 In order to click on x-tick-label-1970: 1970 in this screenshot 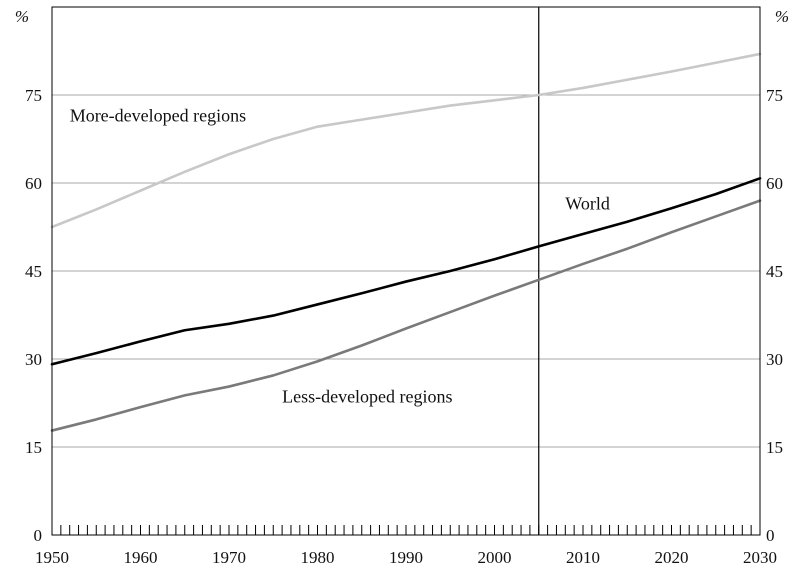, I will do `click(229, 557)`.